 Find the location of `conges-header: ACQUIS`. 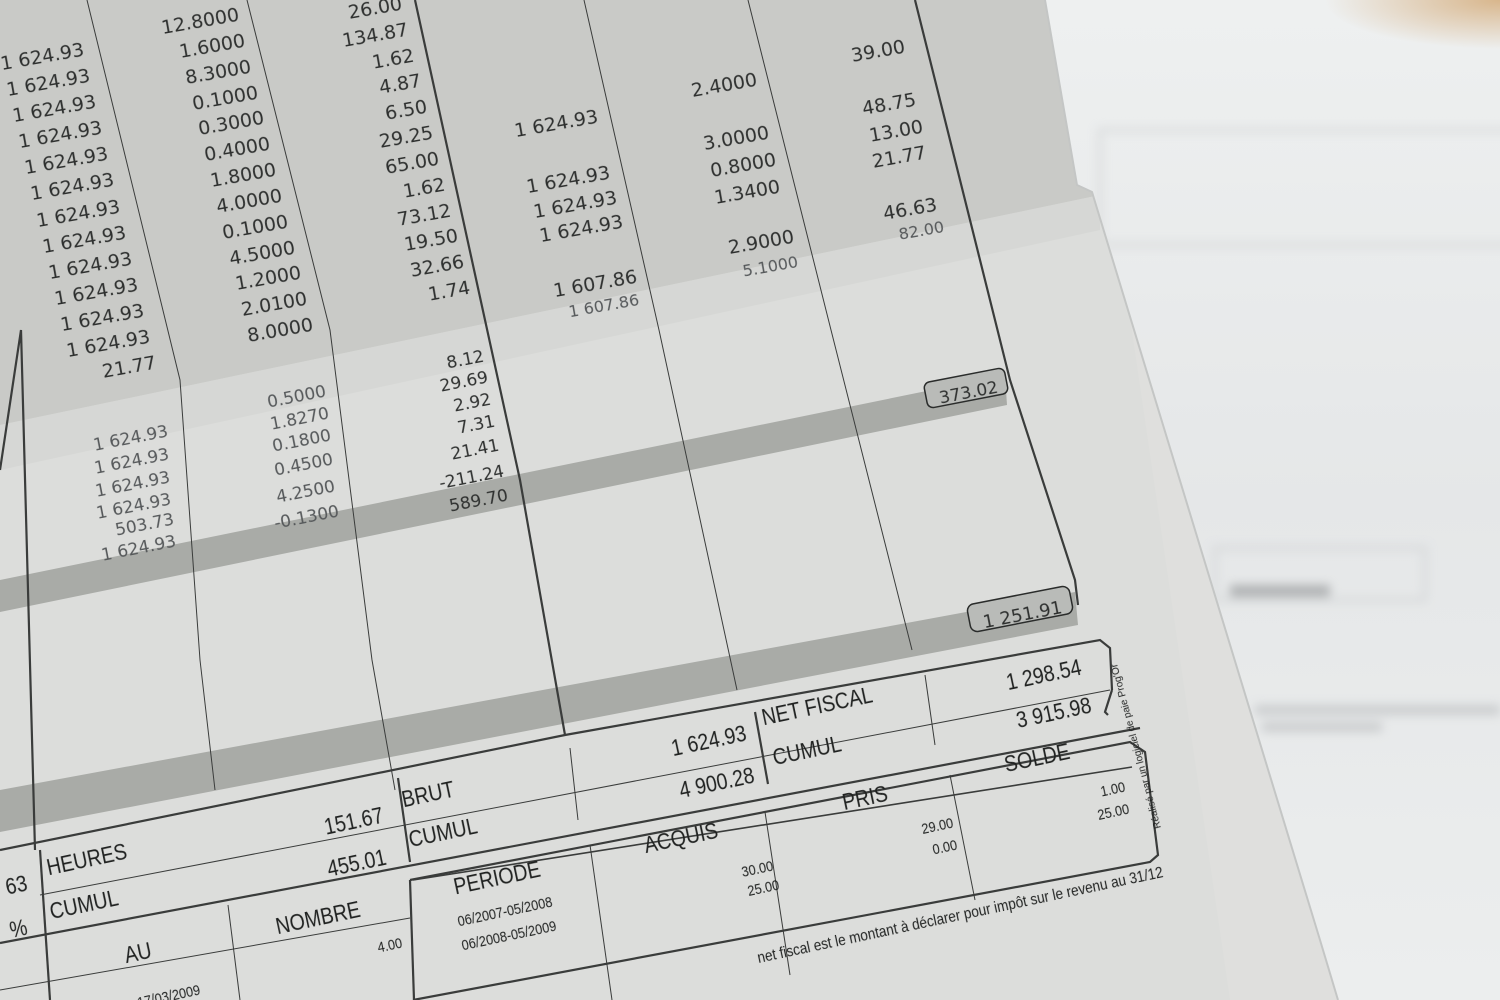

conges-header: ACQUIS is located at coordinates (681, 838).